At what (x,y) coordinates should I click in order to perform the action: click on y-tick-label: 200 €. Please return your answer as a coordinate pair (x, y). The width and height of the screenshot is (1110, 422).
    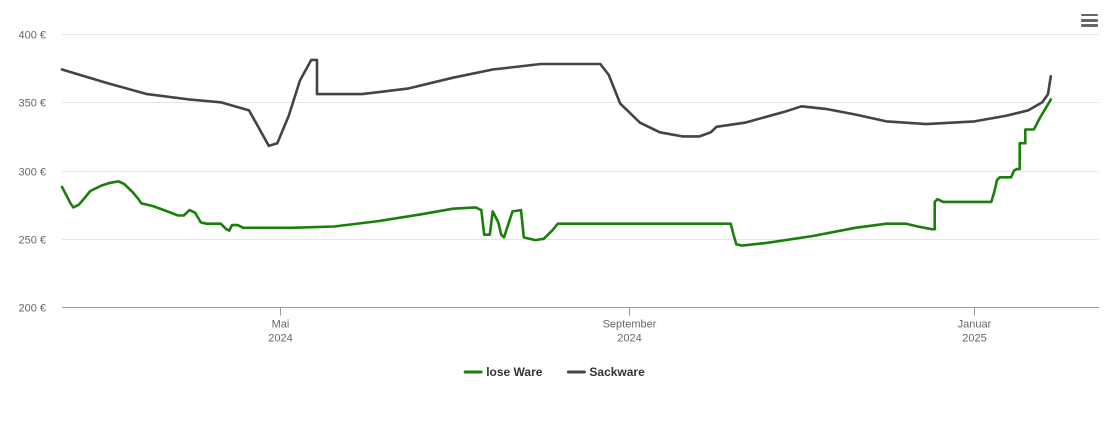
    Looking at the image, I should click on (32, 309).